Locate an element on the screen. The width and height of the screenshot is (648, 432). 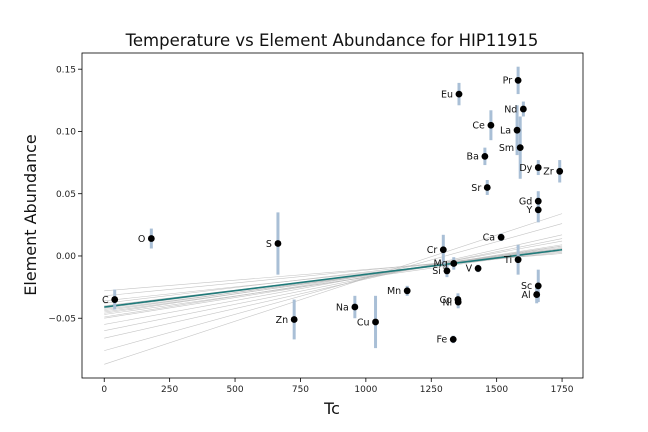
x-tick-label: 1250 is located at coordinates (431, 390).